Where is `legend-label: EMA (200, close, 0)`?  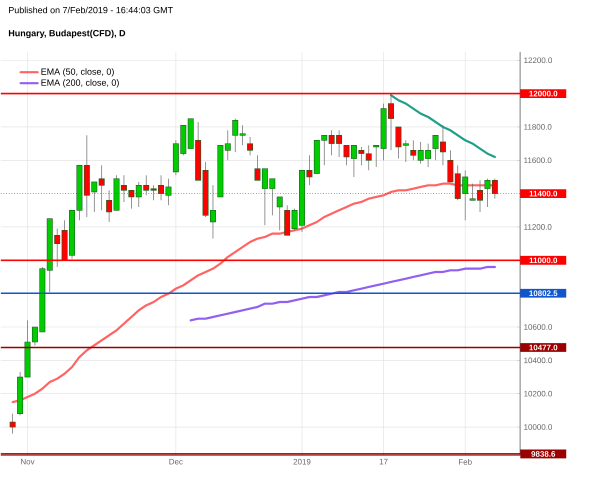 legend-label: EMA (200, close, 0) is located at coordinates (80, 83).